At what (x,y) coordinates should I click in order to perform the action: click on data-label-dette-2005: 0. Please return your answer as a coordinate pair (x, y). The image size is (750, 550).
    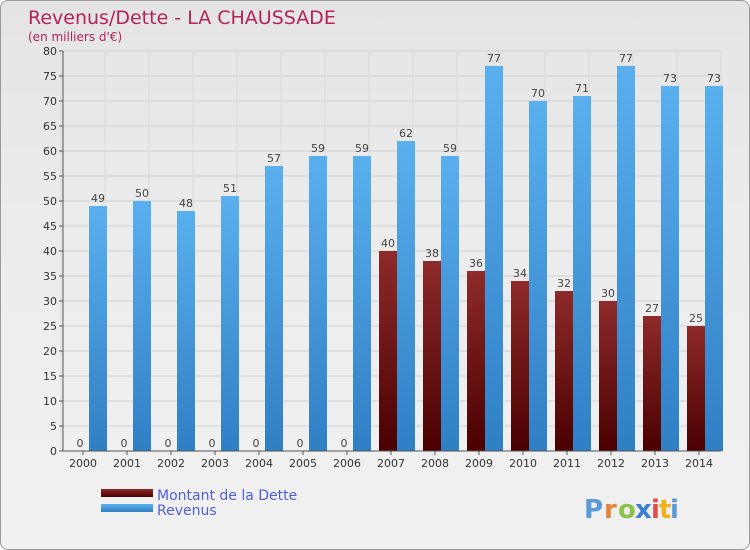
    Looking at the image, I should click on (300, 443).